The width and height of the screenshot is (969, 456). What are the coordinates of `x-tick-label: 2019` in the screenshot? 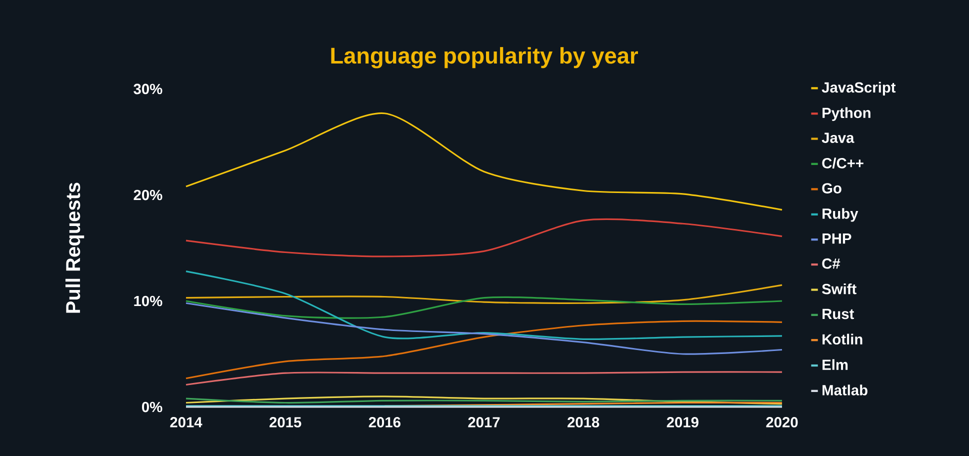 It's located at (682, 422).